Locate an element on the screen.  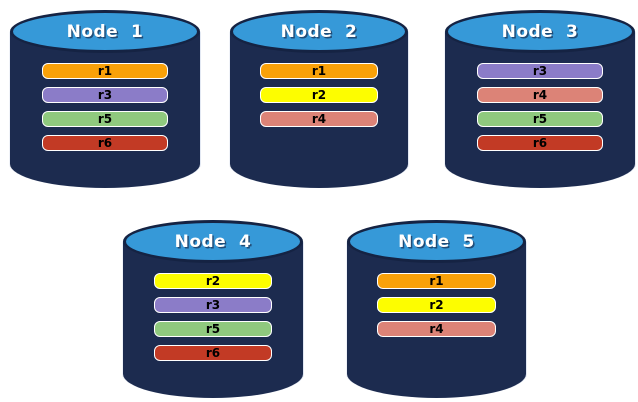
node-1-title: Node 1 is located at coordinates (105, 31).